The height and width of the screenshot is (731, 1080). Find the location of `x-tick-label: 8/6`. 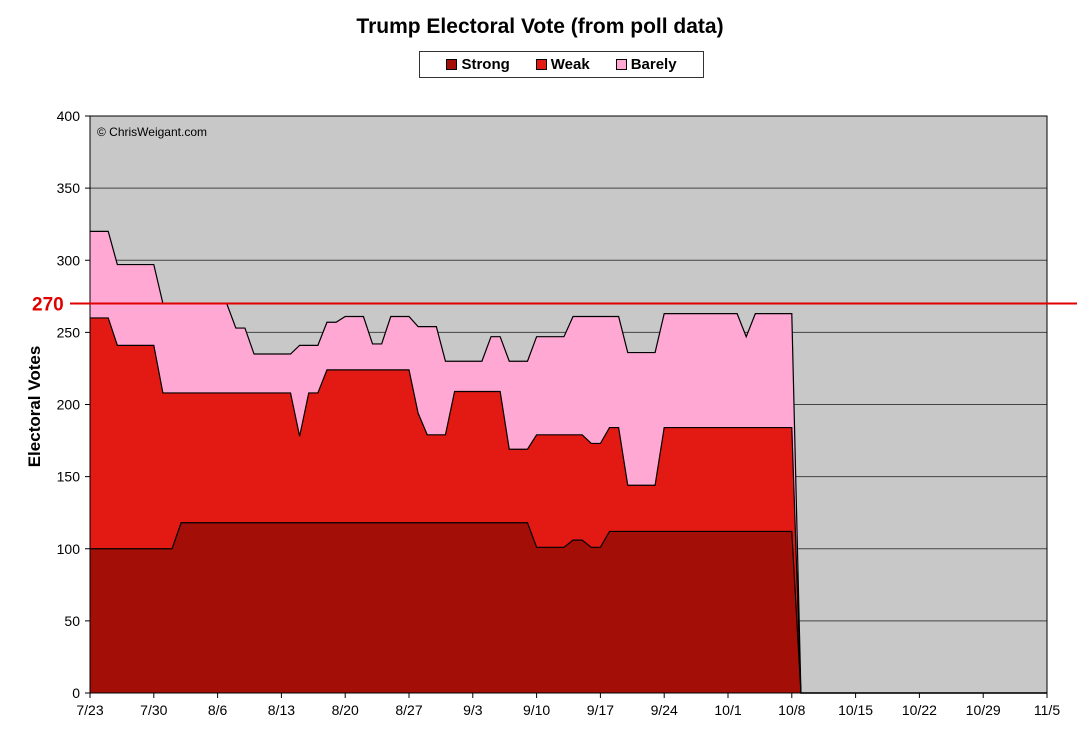

x-tick-label: 8/6 is located at coordinates (218, 710).